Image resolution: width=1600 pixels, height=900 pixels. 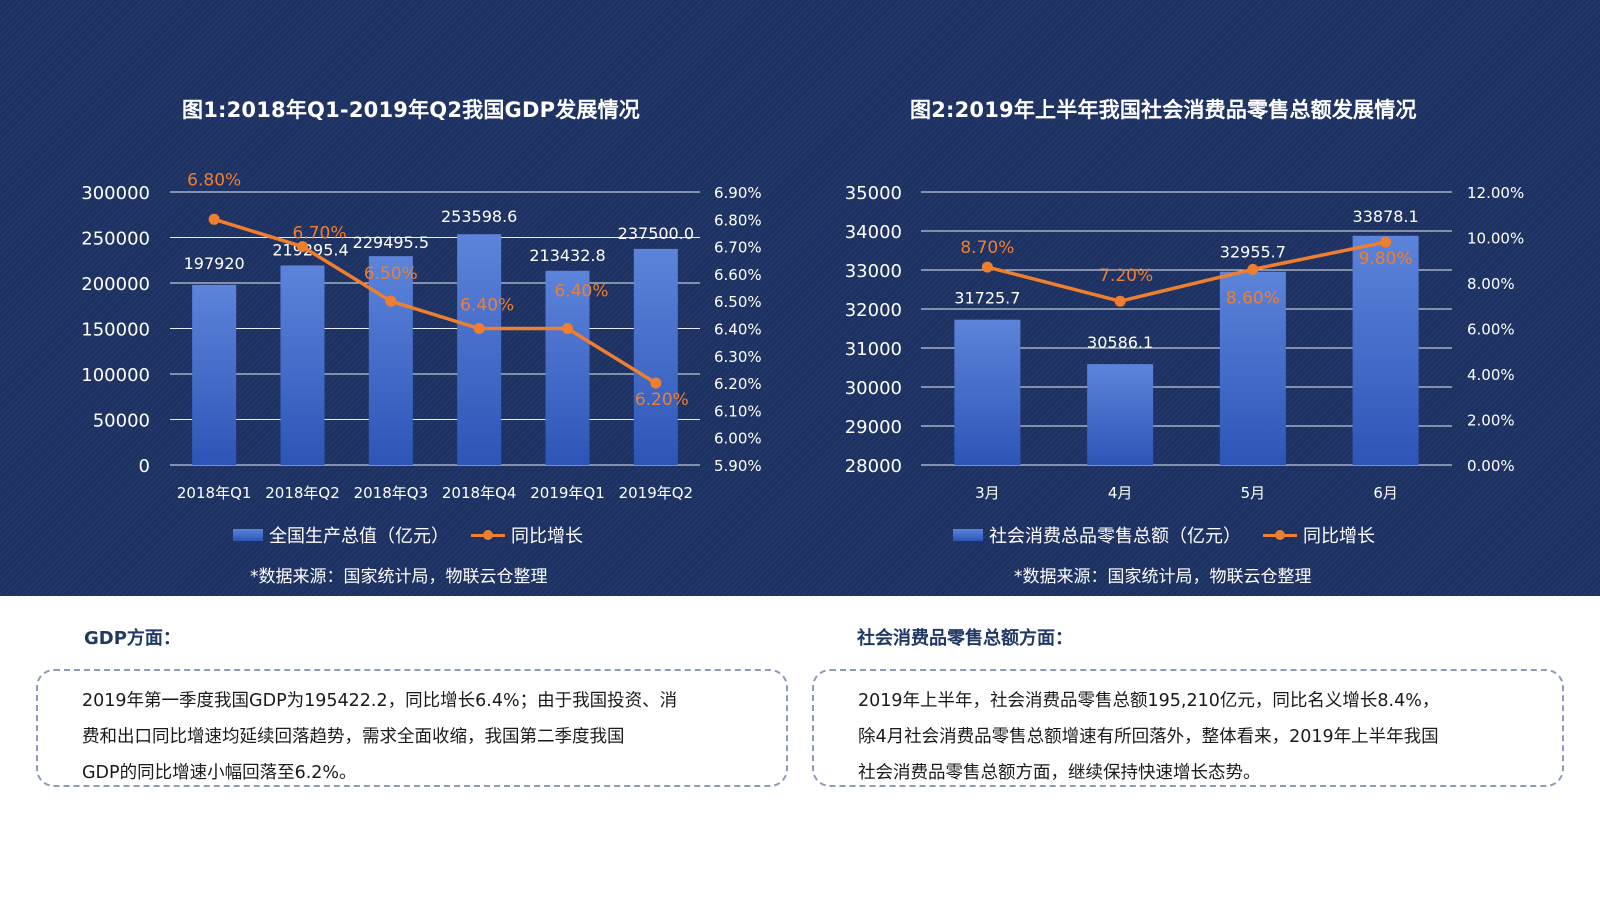 I want to click on retail-text-line: 除4月社会消费品零售总额增速有所回落外，整体看来，2019年上半年我国, so click(x=1148, y=737).